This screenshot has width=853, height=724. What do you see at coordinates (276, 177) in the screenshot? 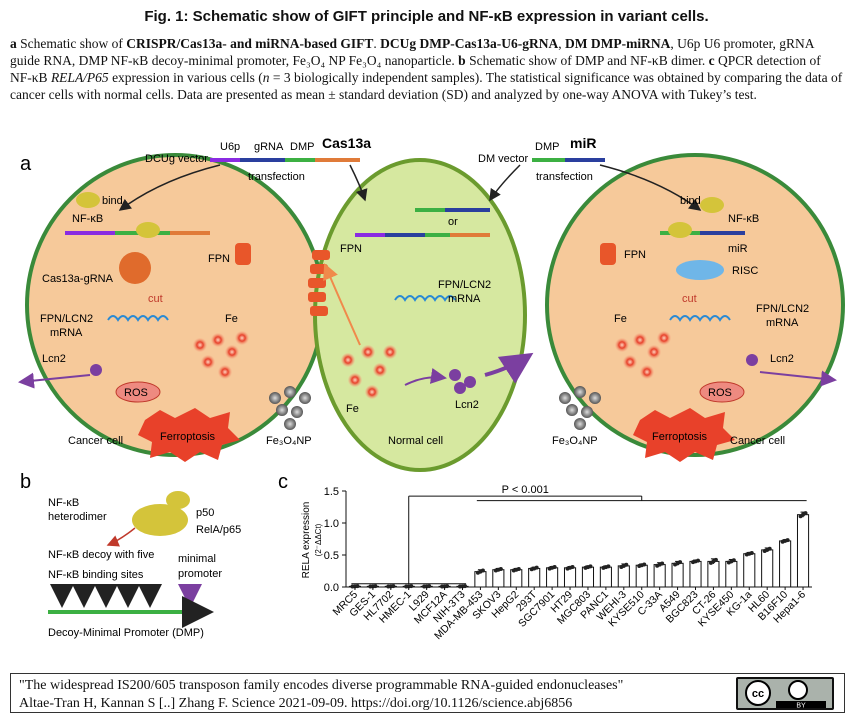
I see `transfection-left: transfection` at bounding box center [276, 177].